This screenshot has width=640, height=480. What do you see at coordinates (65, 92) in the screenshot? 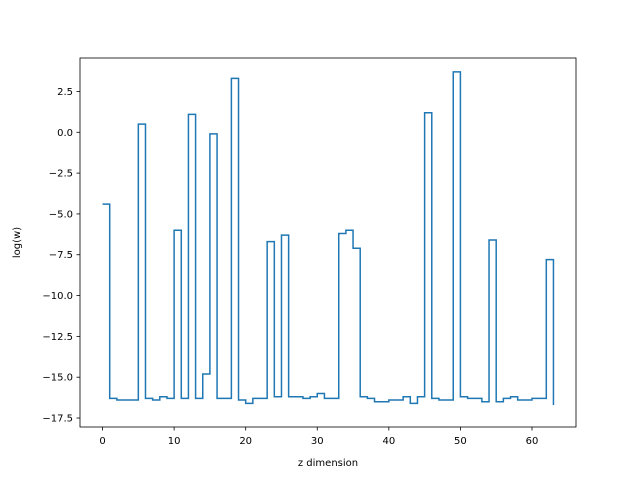
I see `y-tick-label: 2.5` at bounding box center [65, 92].